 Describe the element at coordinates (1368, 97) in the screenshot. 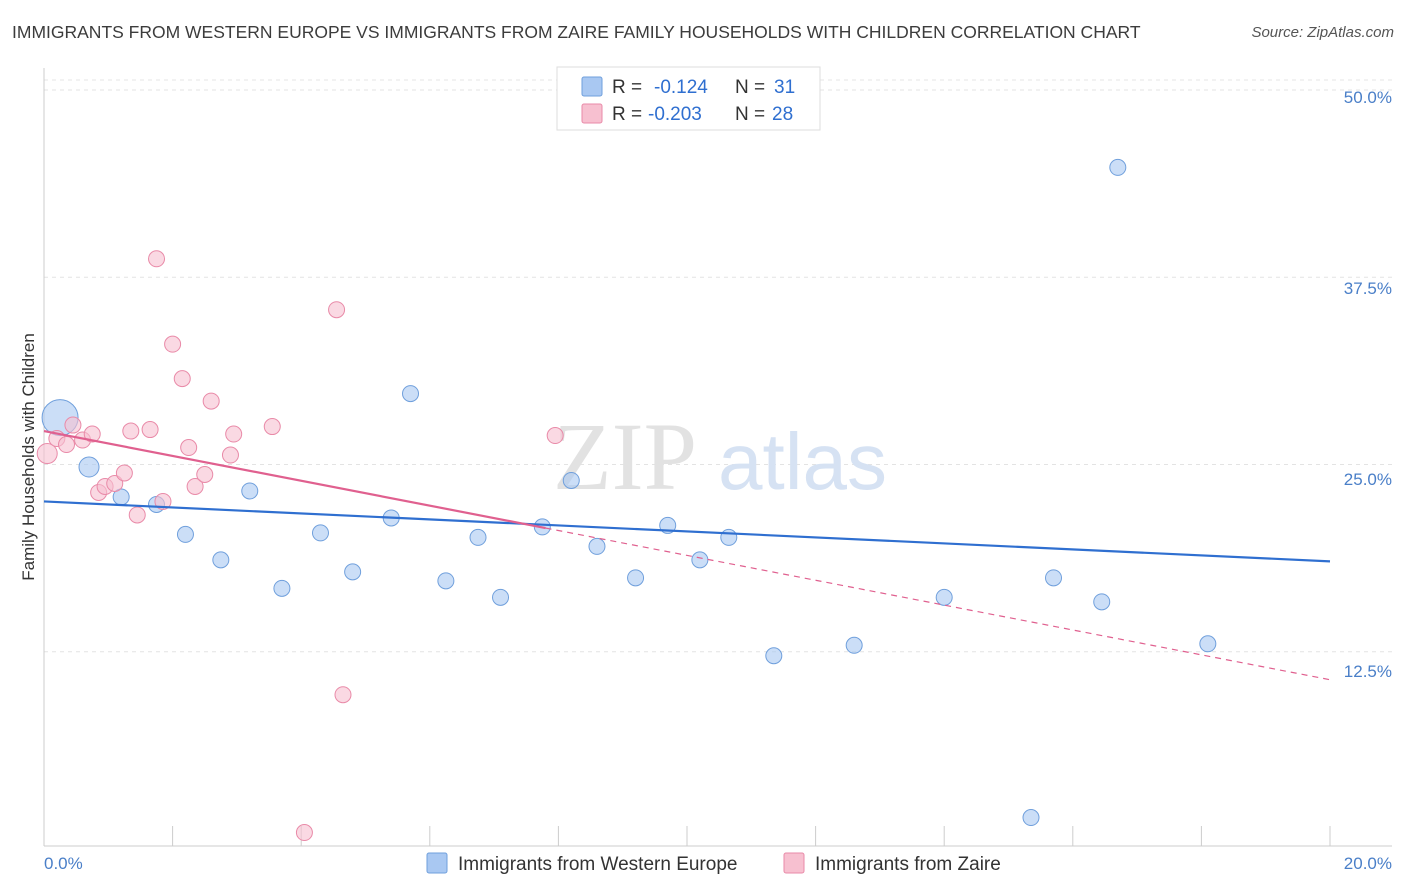

I see `y-tick-label: 50.0%` at that location.